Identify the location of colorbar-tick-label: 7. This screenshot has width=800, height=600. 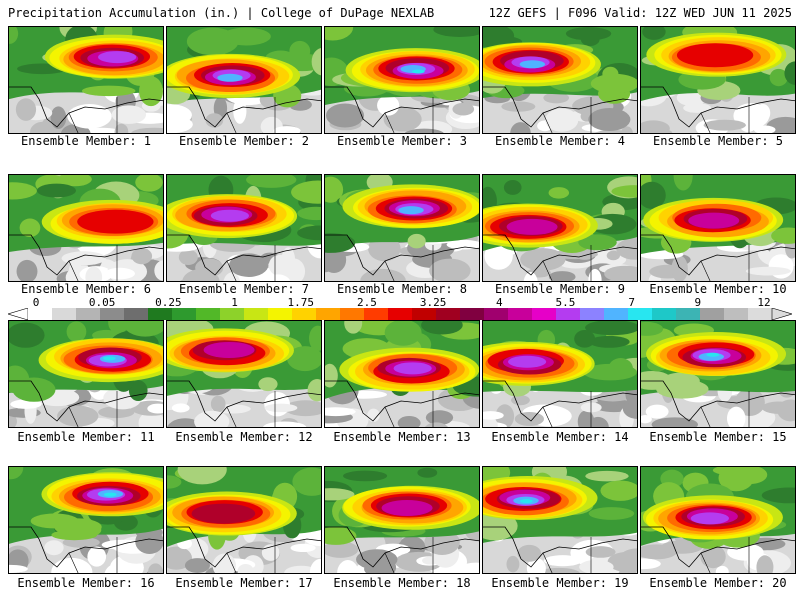
(631, 302).